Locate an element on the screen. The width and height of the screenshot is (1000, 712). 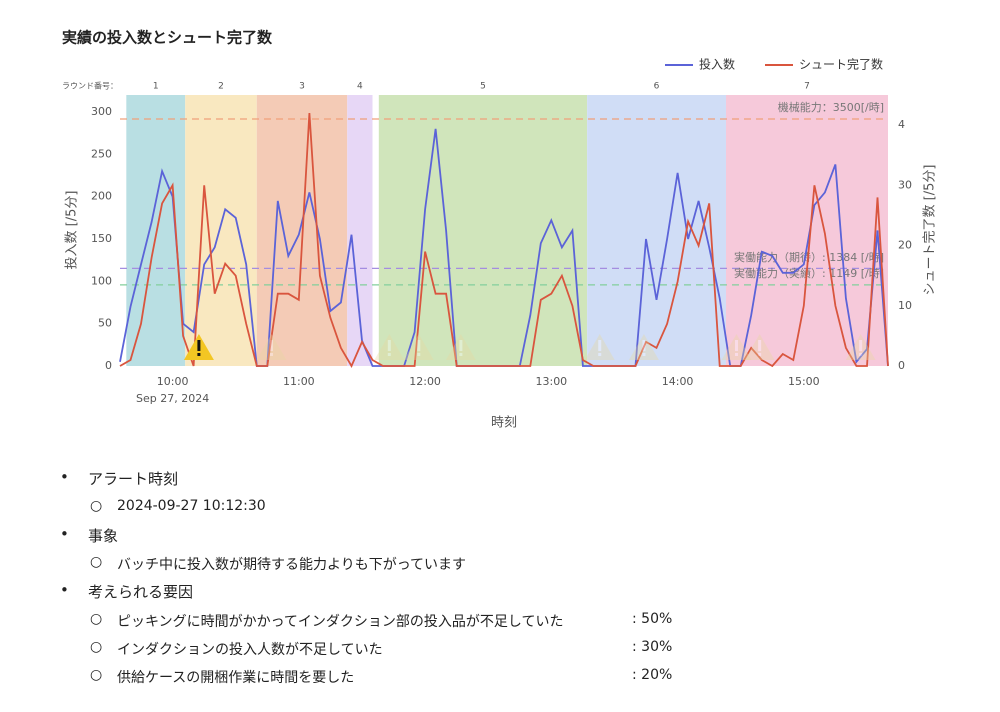
list-share: : 20% is located at coordinates (652, 675).